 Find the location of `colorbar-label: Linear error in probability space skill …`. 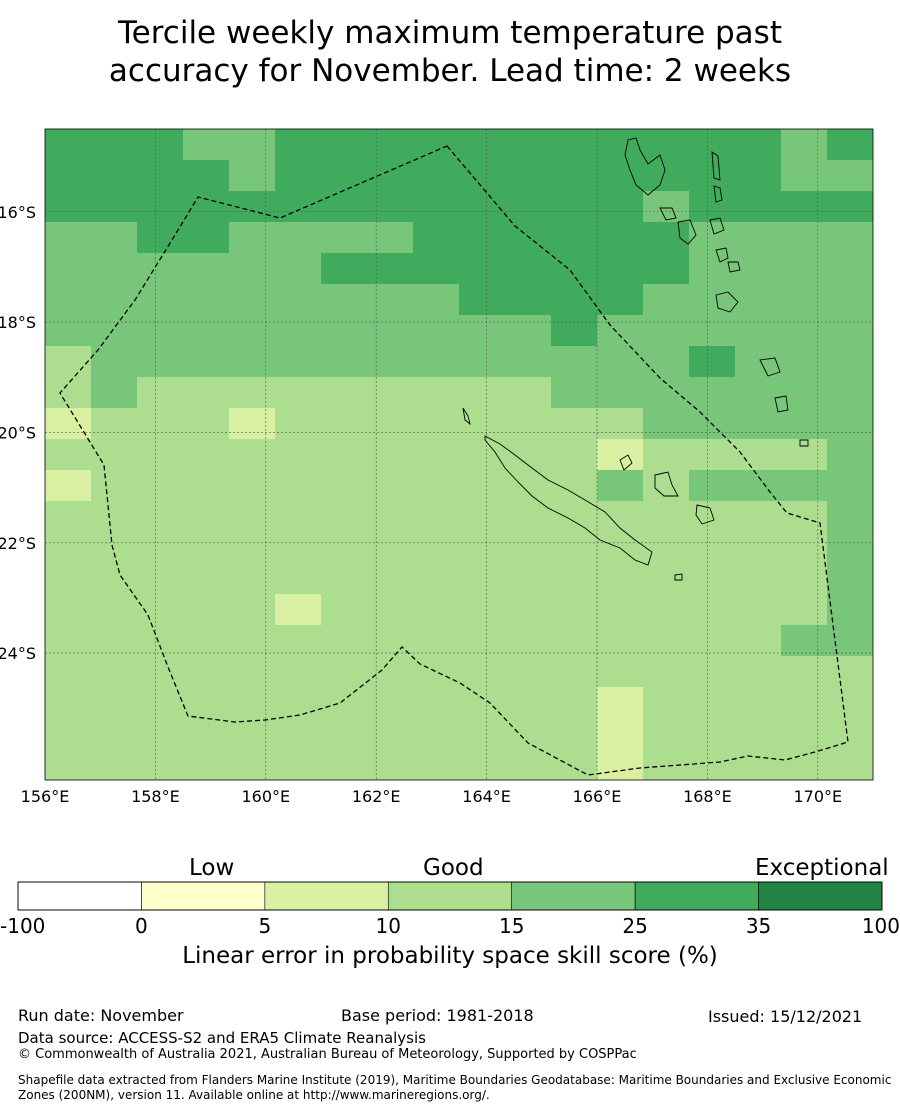

colorbar-label: Linear error in probability space skill … is located at coordinates (450, 956).